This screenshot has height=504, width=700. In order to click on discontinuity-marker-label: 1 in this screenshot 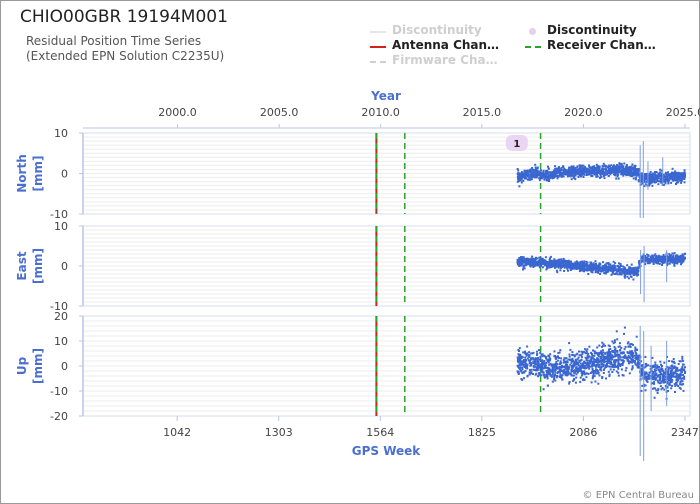, I will do `click(516, 144)`.